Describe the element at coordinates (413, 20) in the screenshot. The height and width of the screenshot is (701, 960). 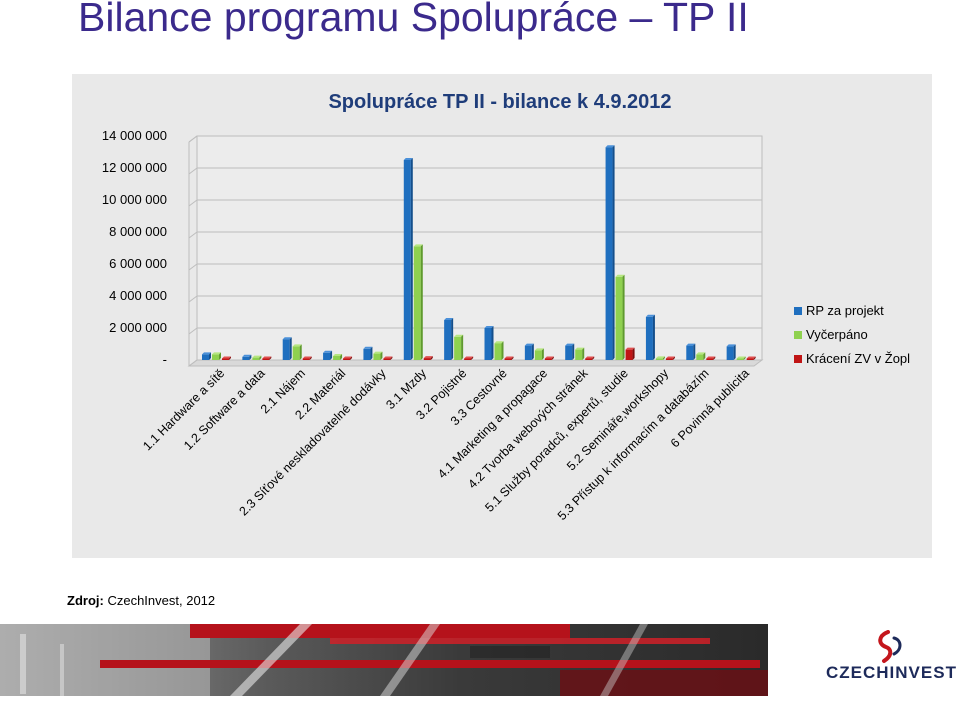
I see `slide-title: Bilance programu Spolupráce – TP II` at that location.